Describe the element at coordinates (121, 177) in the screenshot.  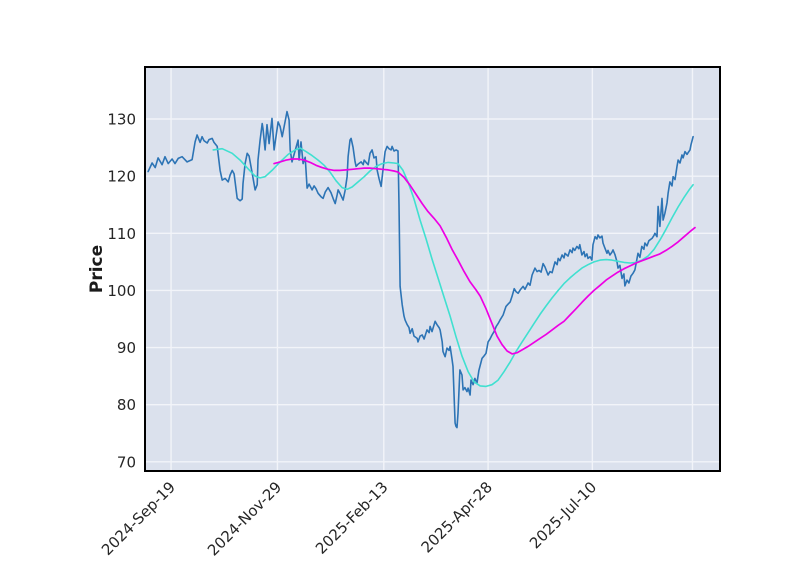
I see `y-tick-label-120: 120` at that location.